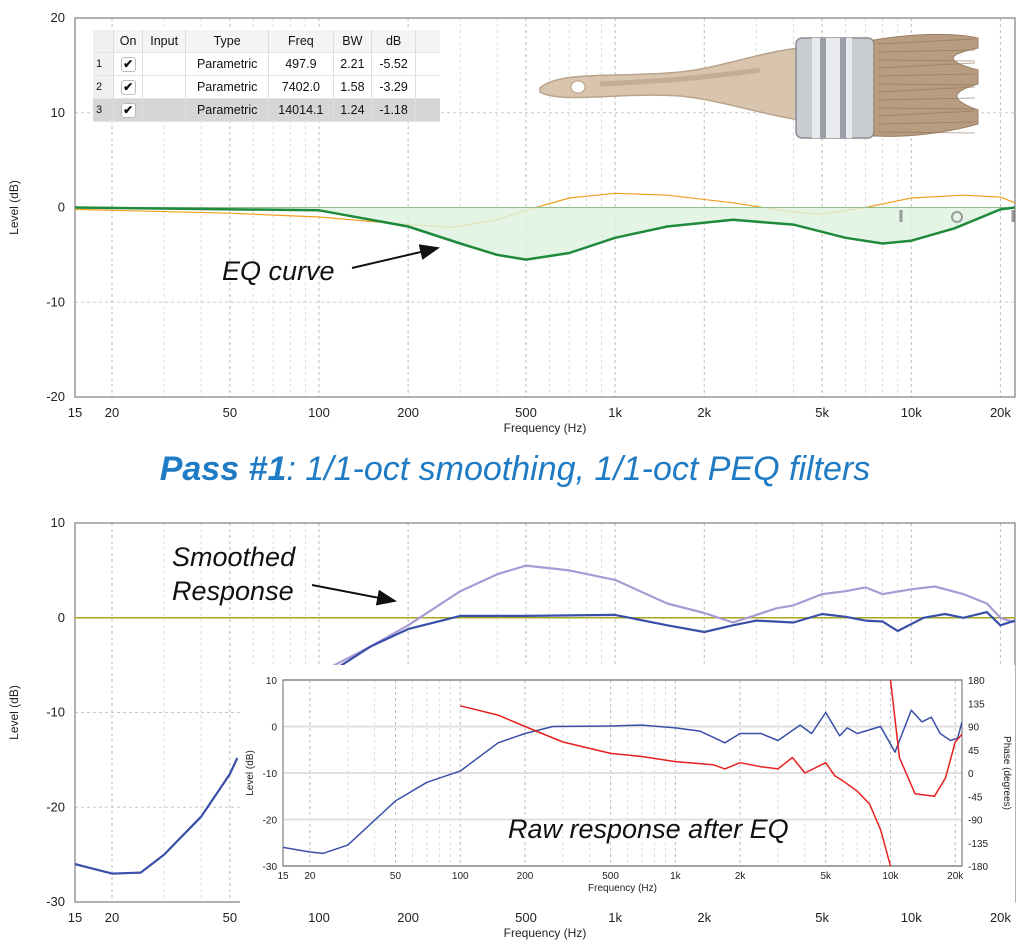  What do you see at coordinates (1006, 773) in the screenshot?
I see `y2-axis-label: Phase (degrees)` at bounding box center [1006, 773].